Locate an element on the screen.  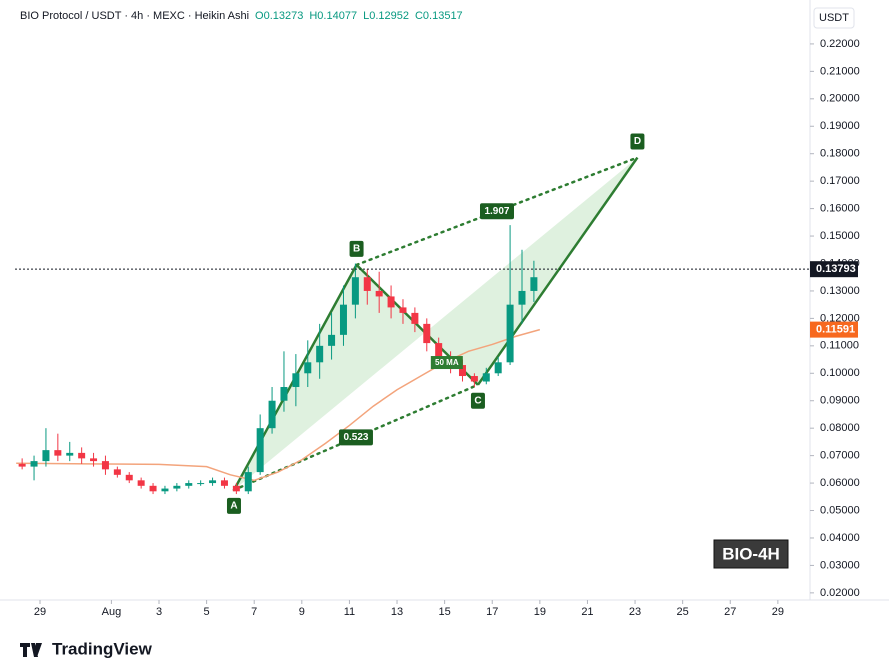
x-tick-label: 13 is located at coordinates (397, 612).